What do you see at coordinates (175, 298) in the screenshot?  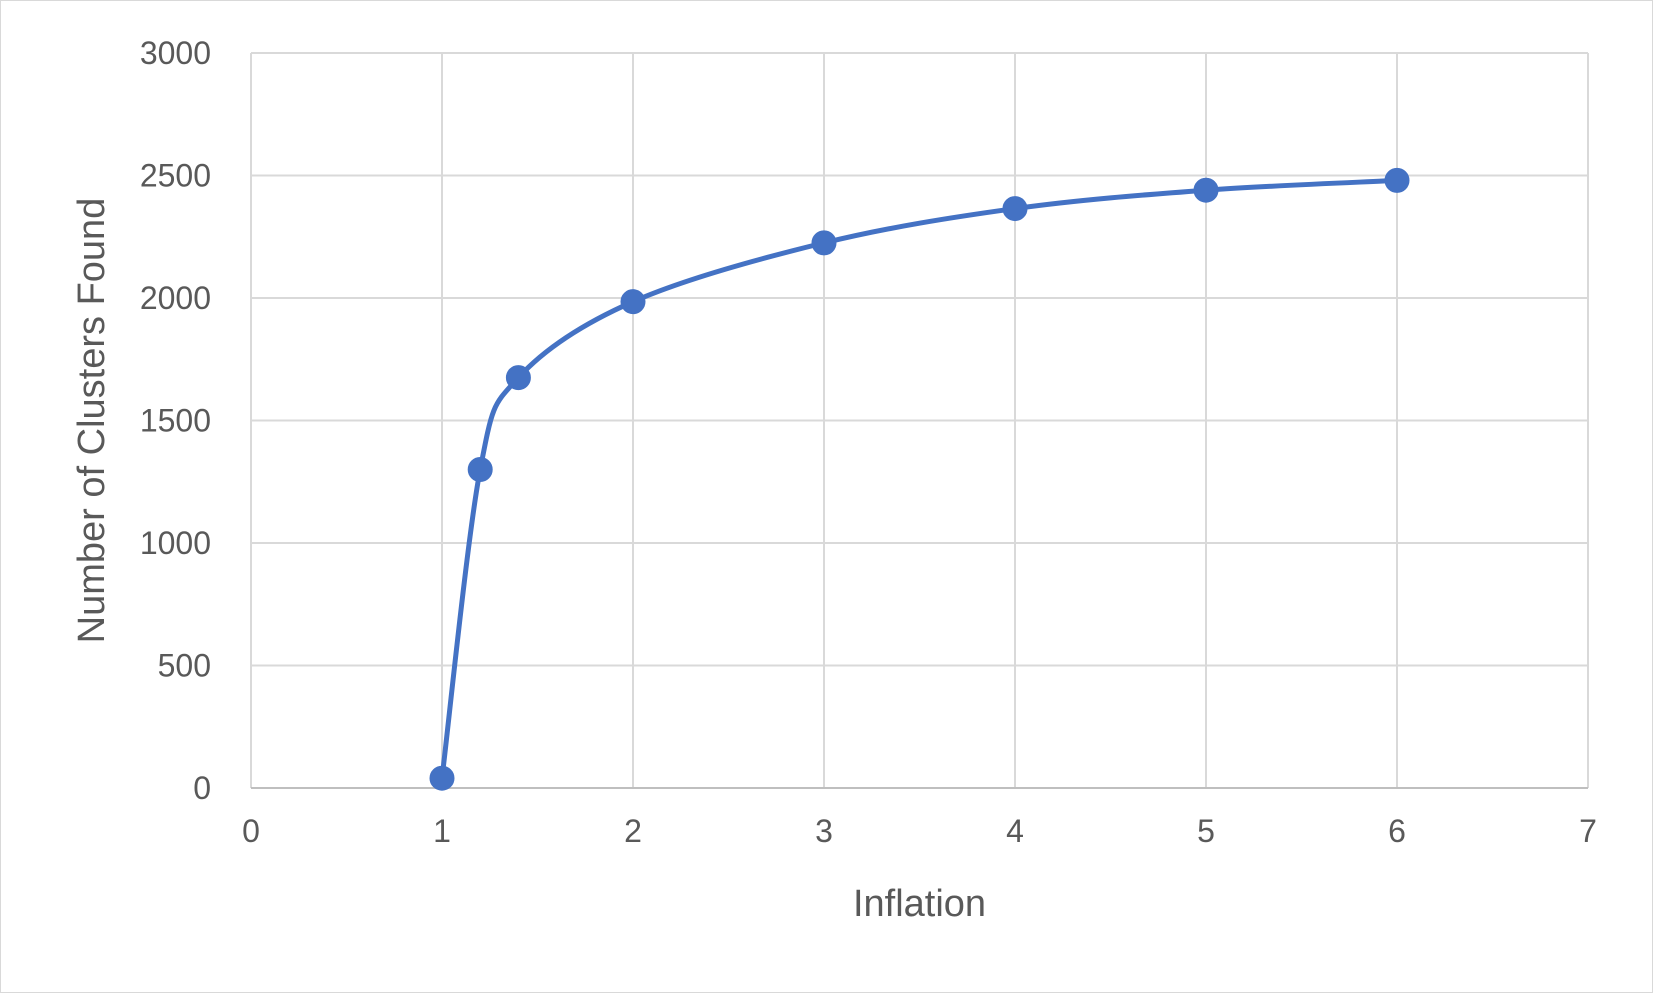 I see `y-tick-label: 2000` at bounding box center [175, 298].